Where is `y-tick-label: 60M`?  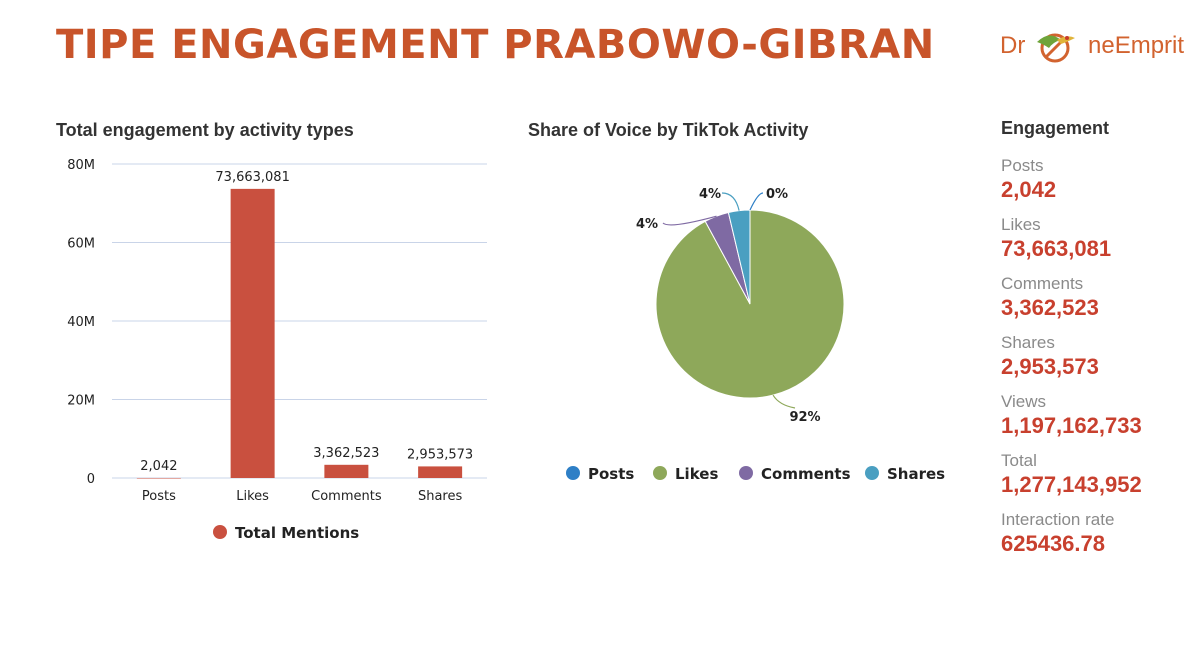
y-tick-label: 60M is located at coordinates (81, 244).